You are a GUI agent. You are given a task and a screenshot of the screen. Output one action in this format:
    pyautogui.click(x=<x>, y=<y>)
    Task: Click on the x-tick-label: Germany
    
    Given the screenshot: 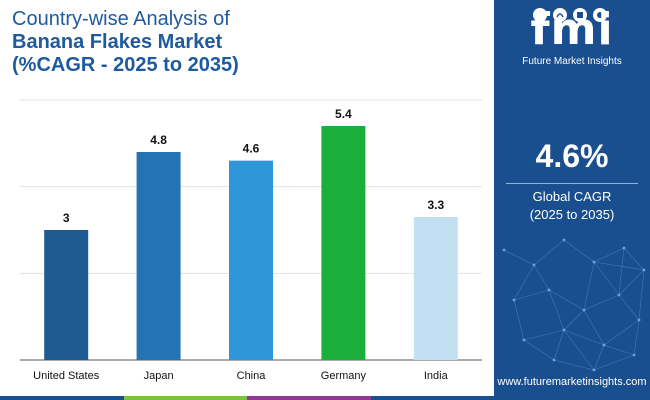 What is the action you would take?
    pyautogui.click(x=344, y=376)
    